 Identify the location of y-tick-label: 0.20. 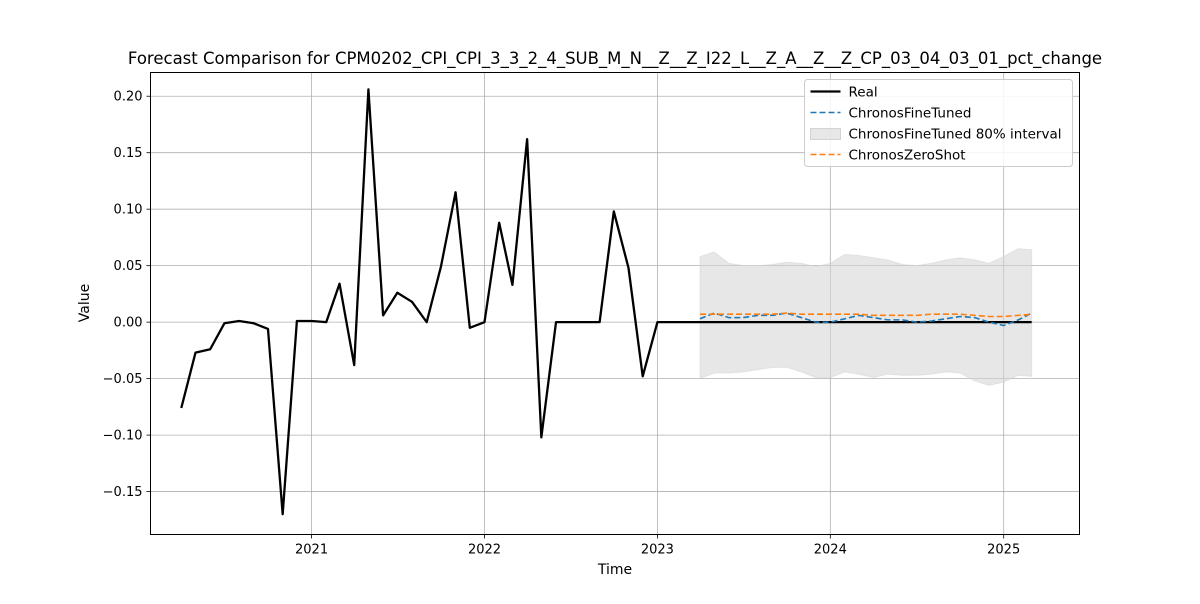
(128, 97).